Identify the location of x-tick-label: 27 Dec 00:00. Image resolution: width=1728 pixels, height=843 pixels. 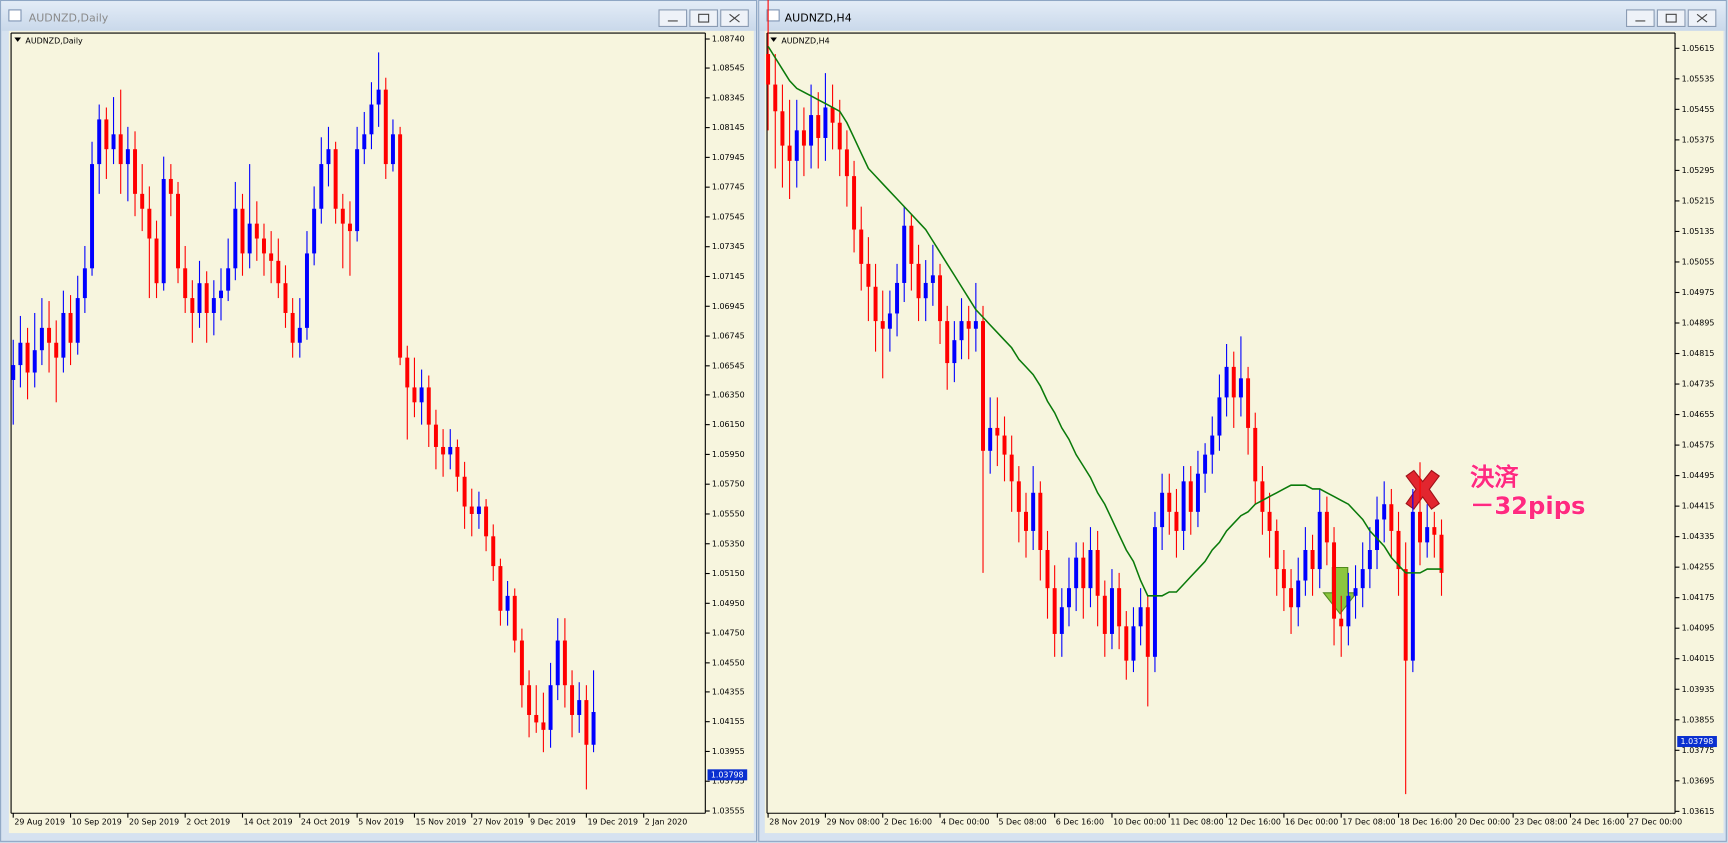
(1655, 822).